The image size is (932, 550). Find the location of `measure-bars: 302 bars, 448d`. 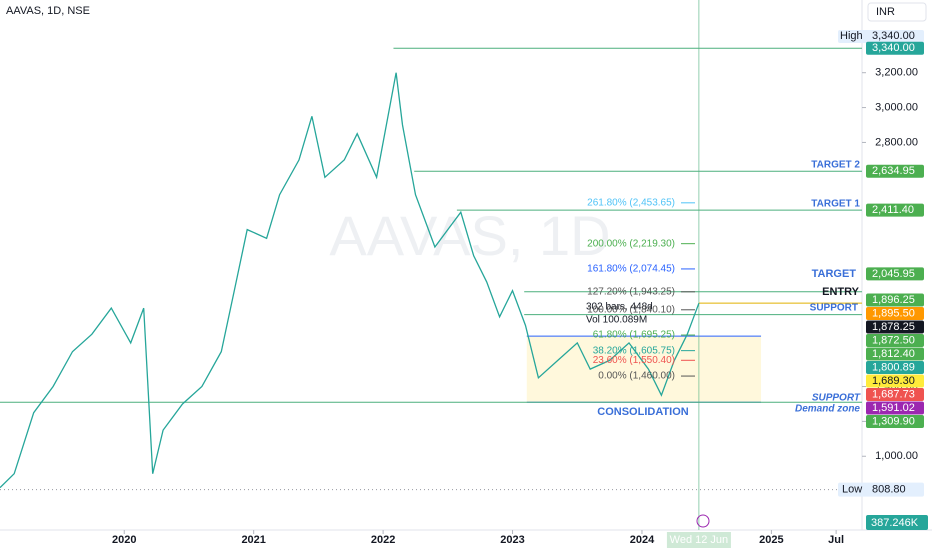

measure-bars: 302 bars, 448d is located at coordinates (619, 307).